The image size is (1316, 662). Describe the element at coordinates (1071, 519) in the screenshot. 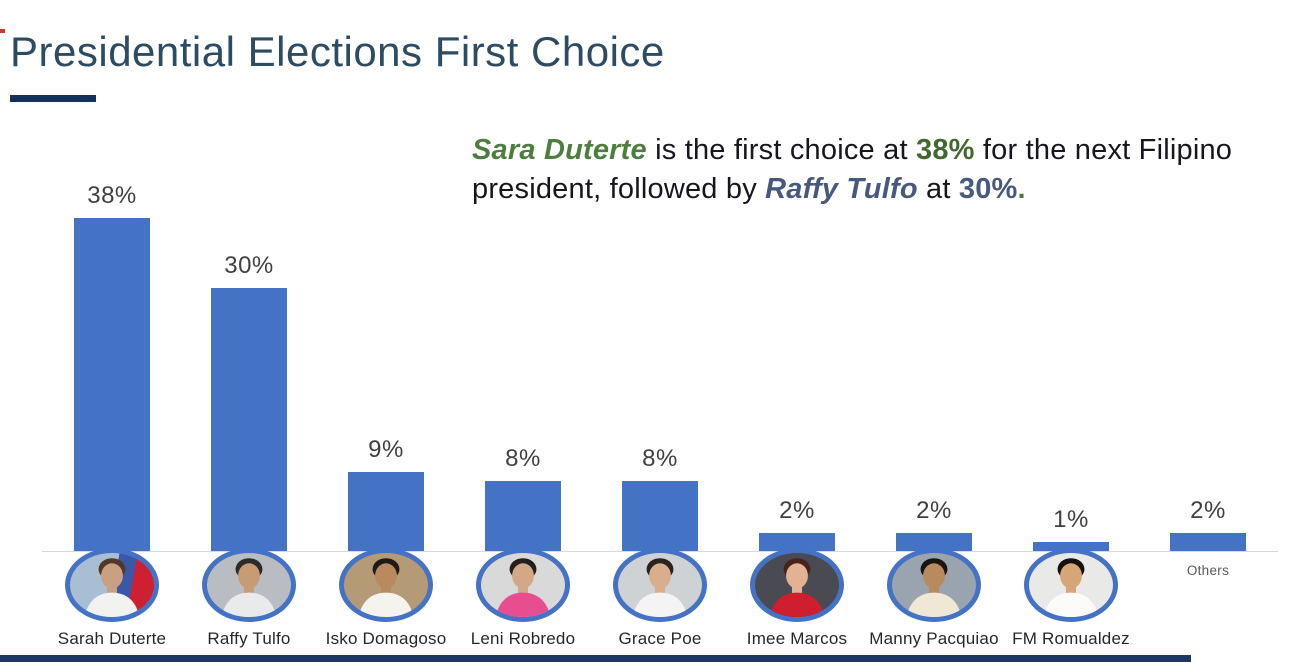

I see `value-label-fm-romualdez: 1%` at that location.